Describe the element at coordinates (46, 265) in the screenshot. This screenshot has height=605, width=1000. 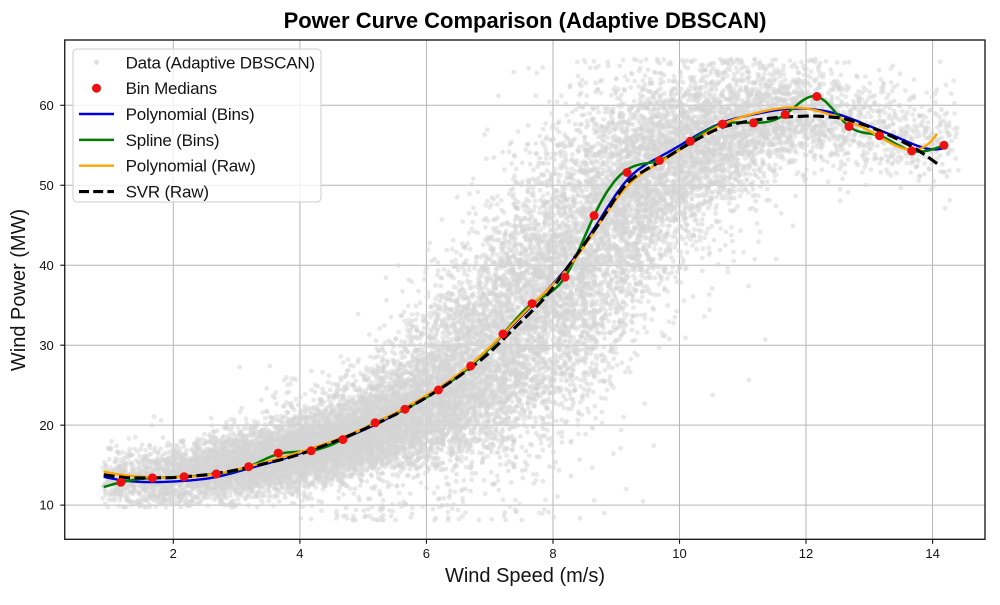
I see `svg-text: 40` at that location.